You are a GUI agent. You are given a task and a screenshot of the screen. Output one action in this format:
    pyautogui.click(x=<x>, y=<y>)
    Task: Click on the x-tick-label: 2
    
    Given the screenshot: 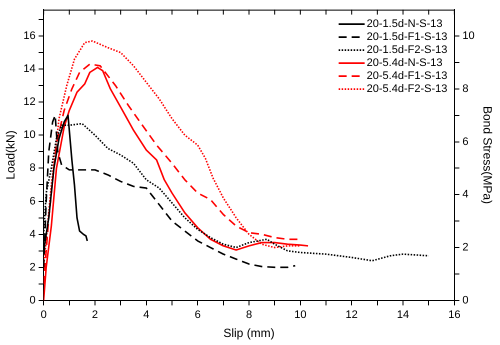 What is the action you would take?
    pyautogui.click(x=95, y=315)
    